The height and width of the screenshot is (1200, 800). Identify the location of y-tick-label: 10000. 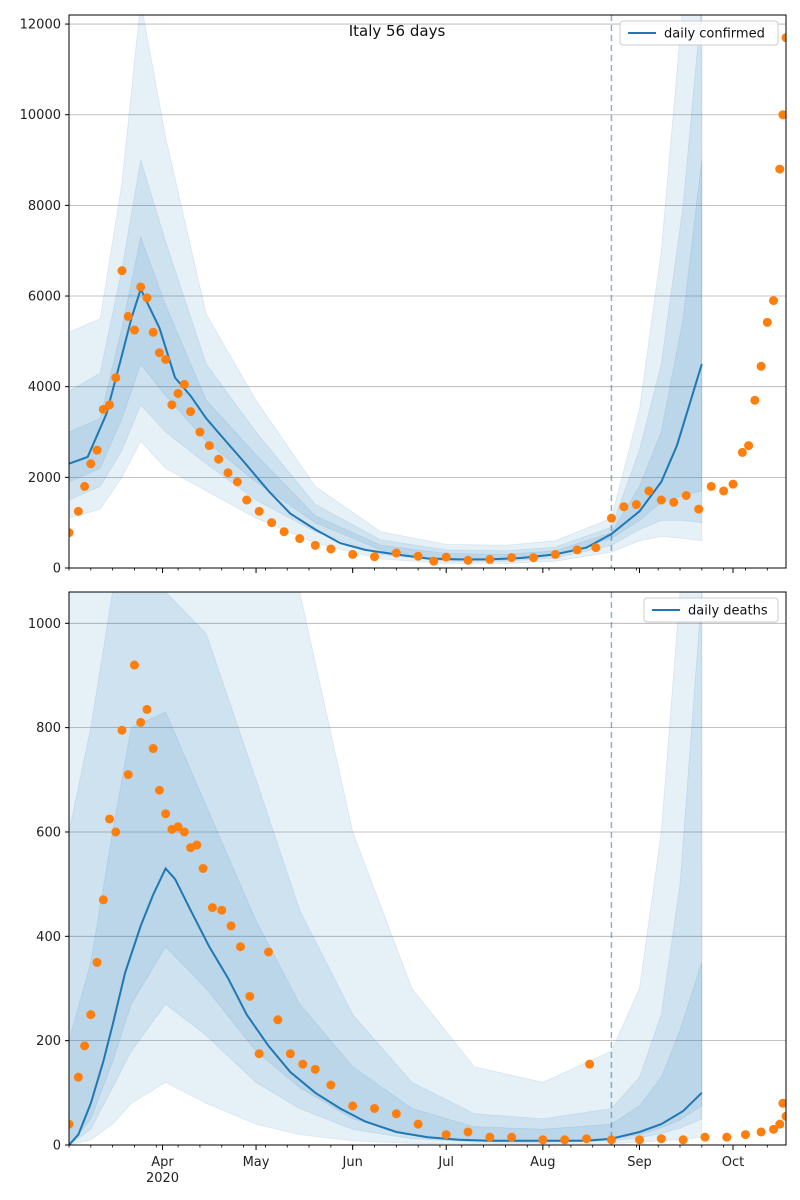
(40, 115).